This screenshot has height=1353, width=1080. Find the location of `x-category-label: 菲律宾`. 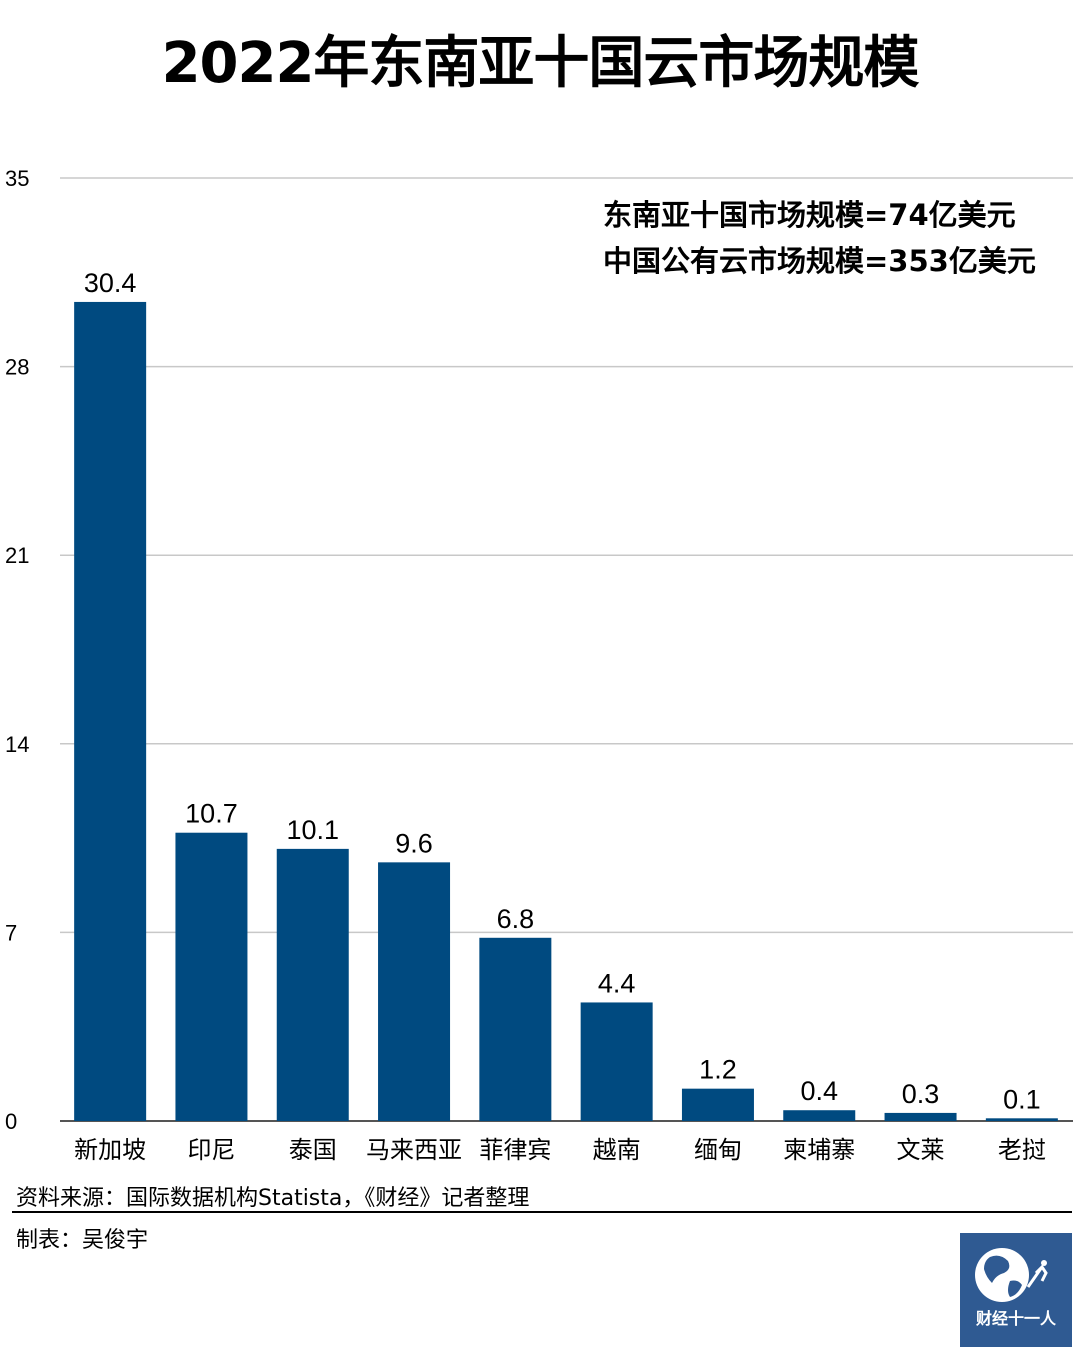

x-category-label: 菲律宾 is located at coordinates (515, 1150).